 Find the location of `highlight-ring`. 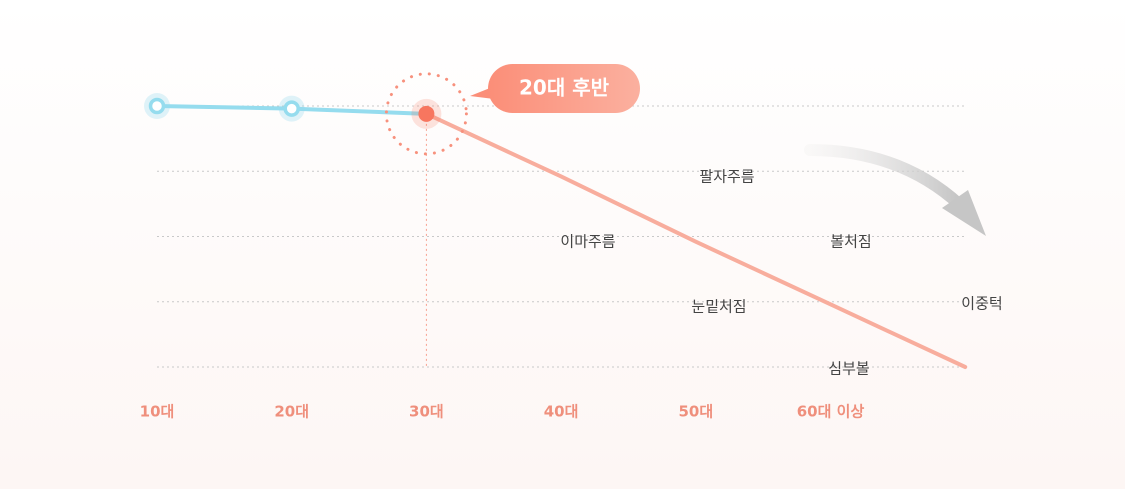

highlight-ring is located at coordinates (426, 114).